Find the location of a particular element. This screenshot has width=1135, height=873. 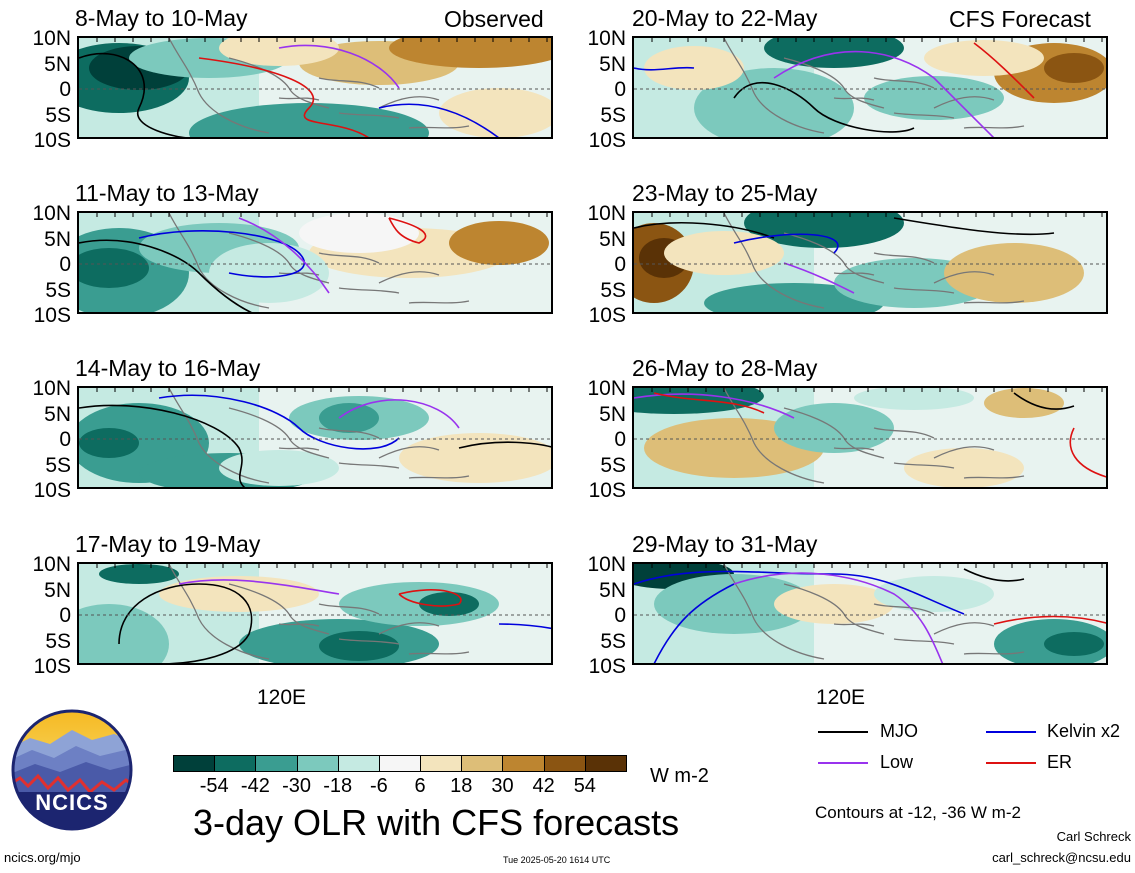

panel-title: 17-May to 19-May is located at coordinates (168, 544).